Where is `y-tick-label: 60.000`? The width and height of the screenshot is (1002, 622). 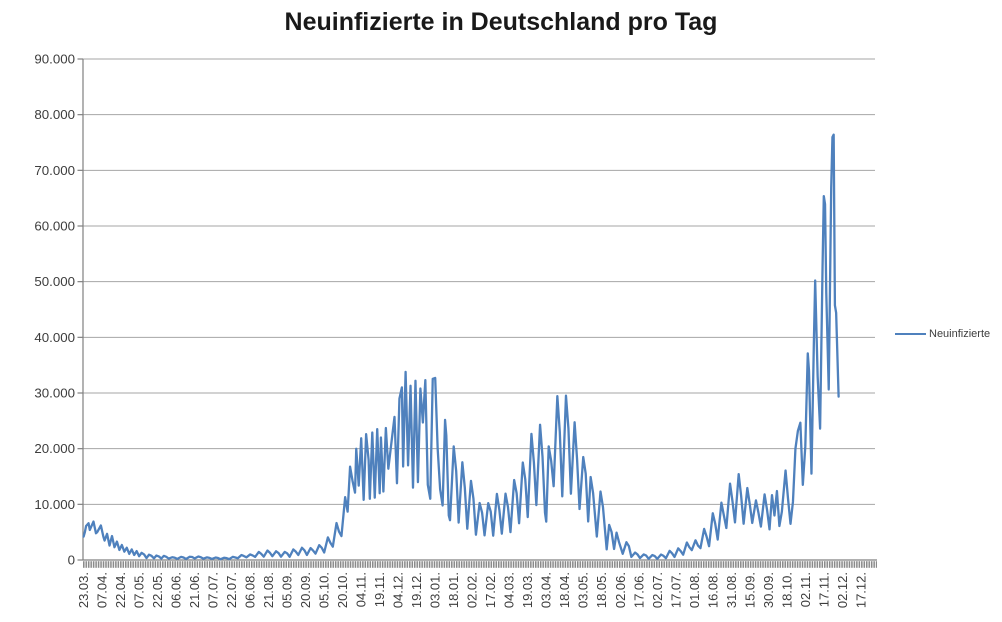
y-tick-label: 60.000 is located at coordinates (54, 226).